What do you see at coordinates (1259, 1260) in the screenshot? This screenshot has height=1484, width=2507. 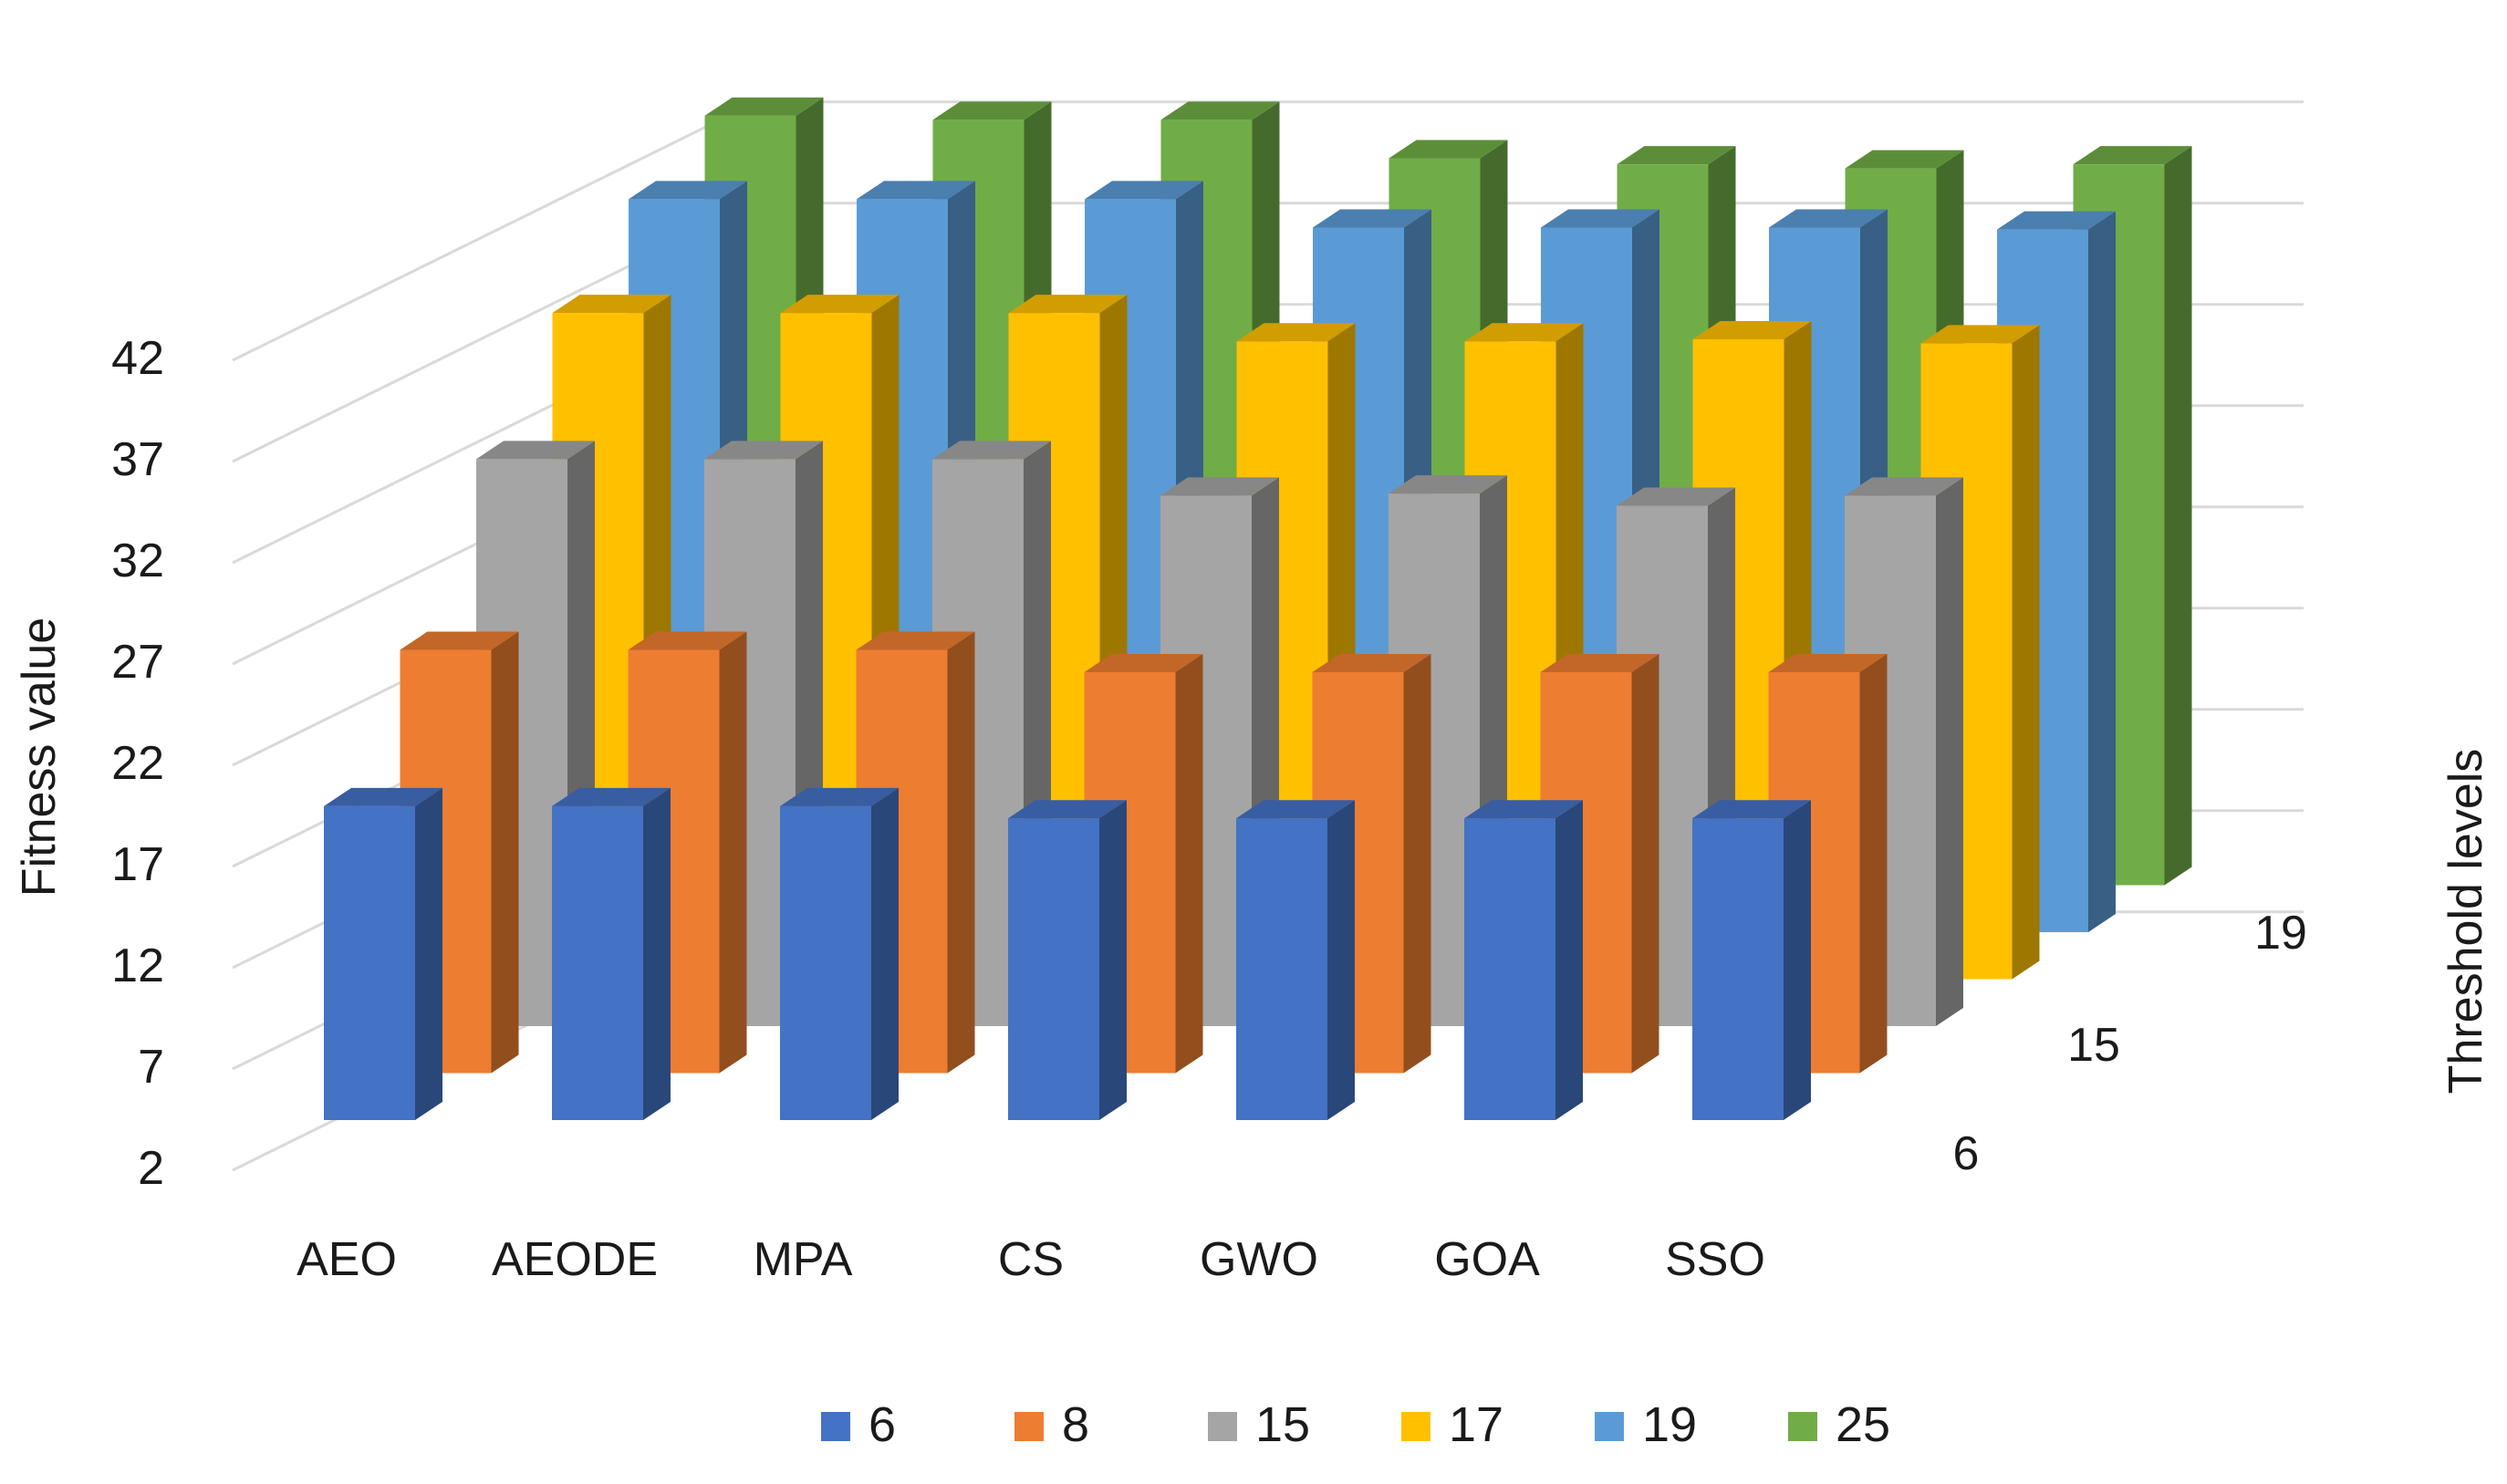 I see `x-tick-label: GWO` at bounding box center [1259, 1260].